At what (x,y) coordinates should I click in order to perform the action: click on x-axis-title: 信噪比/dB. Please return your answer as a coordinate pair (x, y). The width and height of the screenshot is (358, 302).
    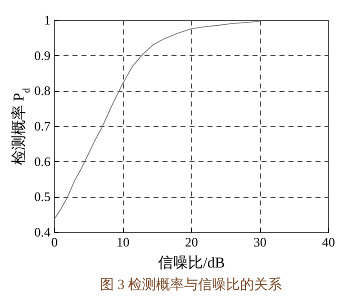
    Looking at the image, I should click on (191, 263).